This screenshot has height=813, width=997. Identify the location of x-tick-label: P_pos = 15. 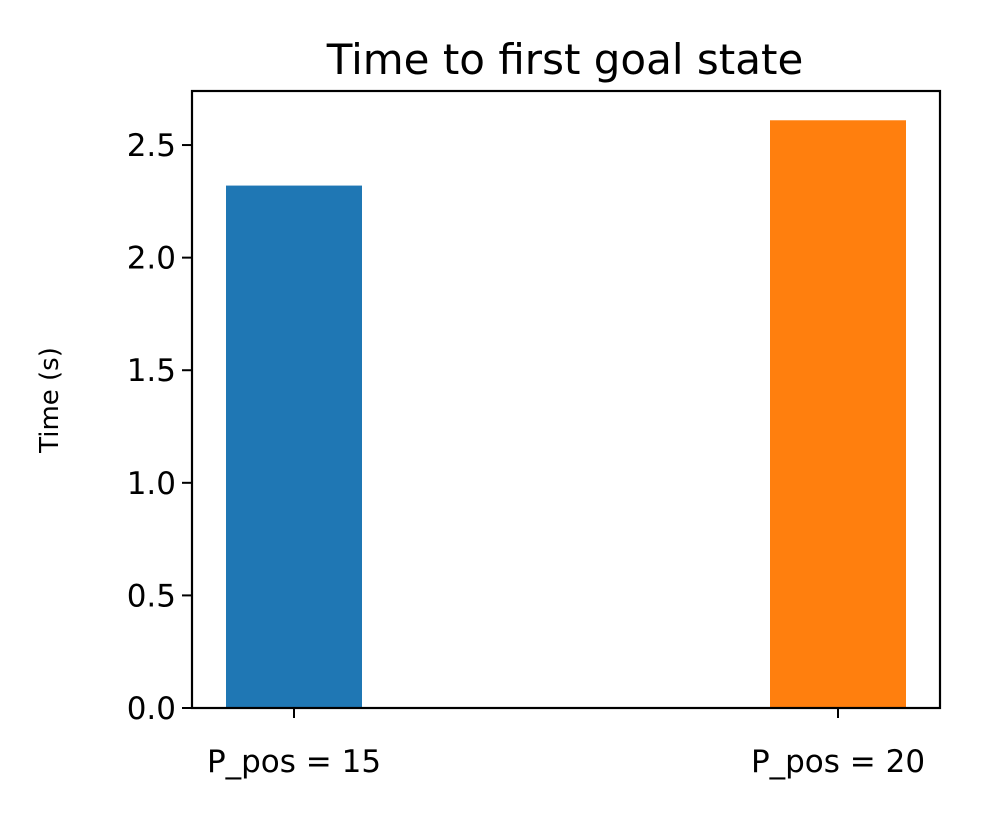
(294, 762).